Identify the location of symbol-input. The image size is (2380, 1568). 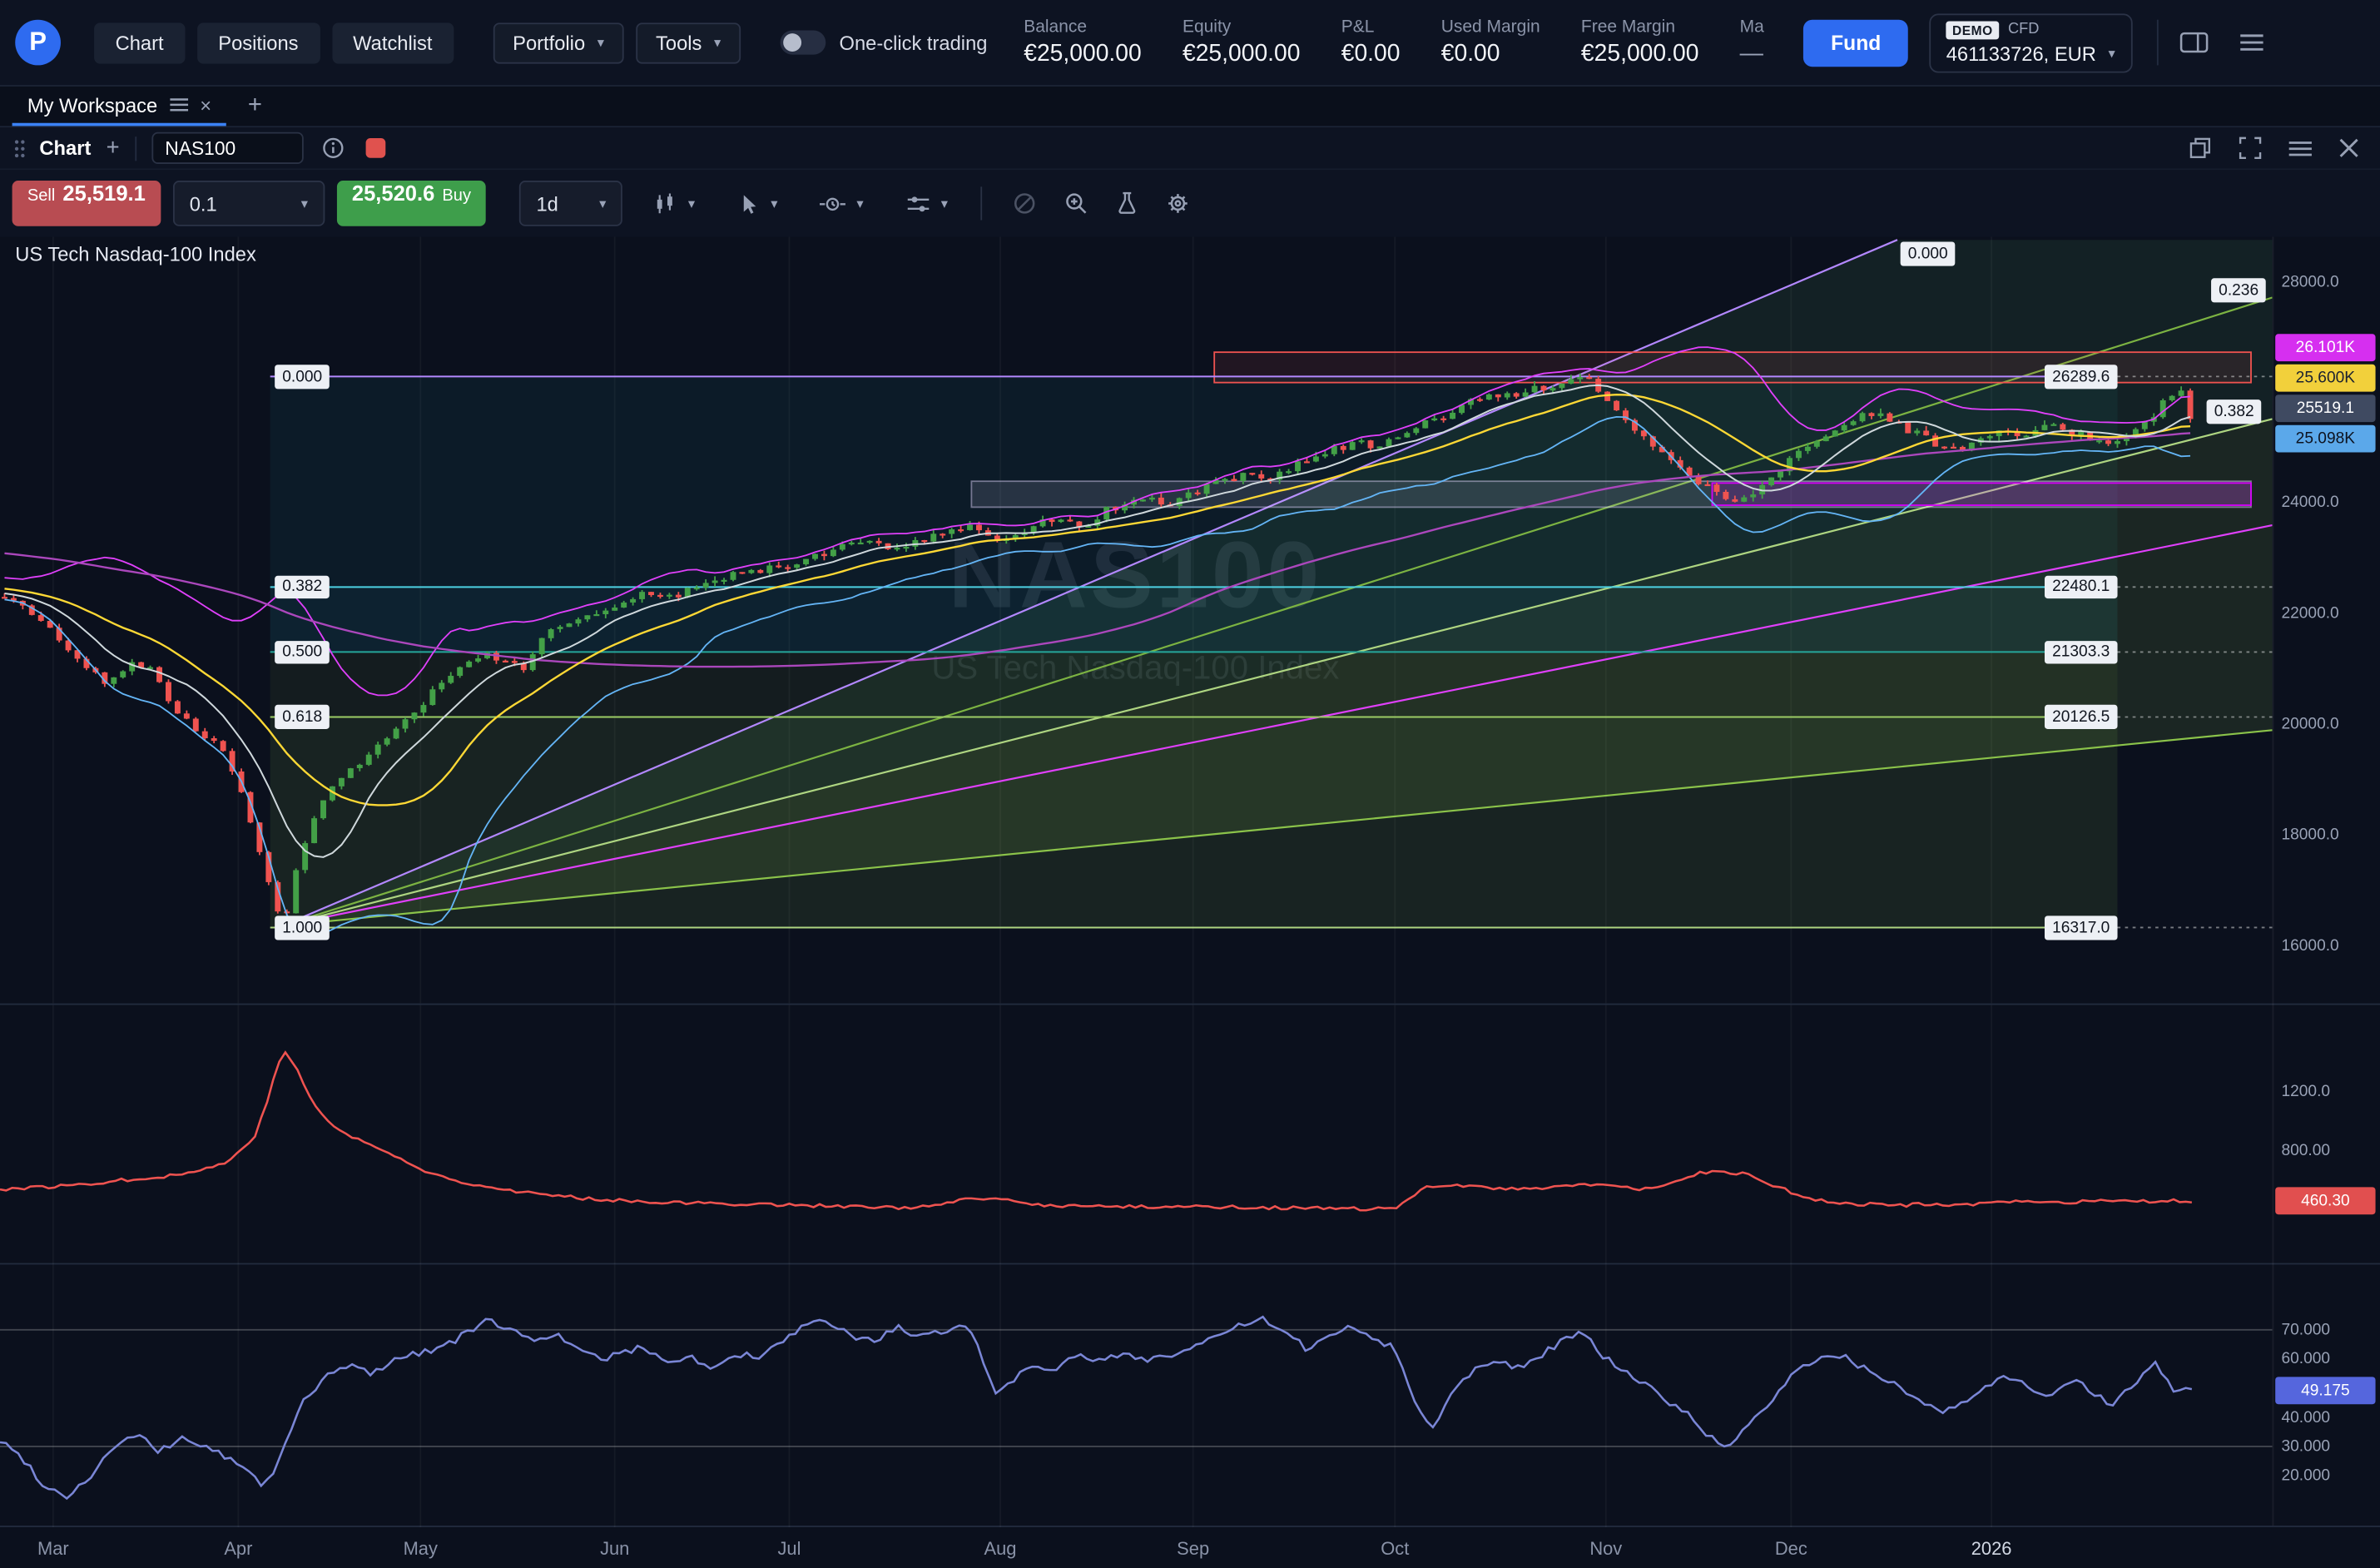
(227, 147).